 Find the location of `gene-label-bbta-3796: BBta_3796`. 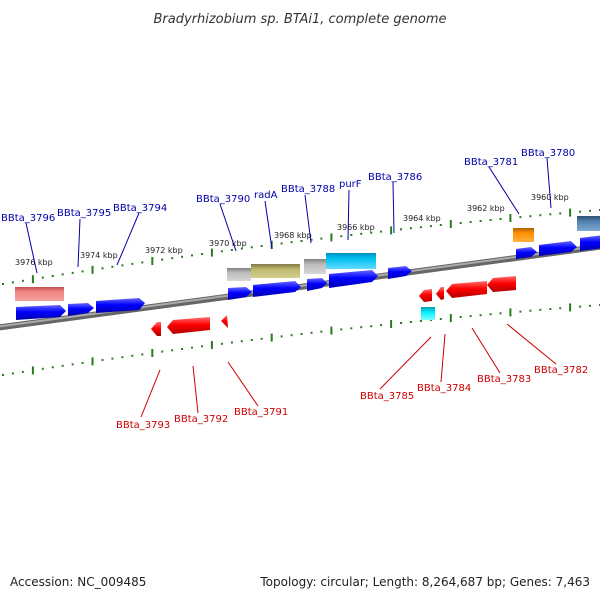

gene-label-bbta-3796: BBta_3796 is located at coordinates (28, 218).